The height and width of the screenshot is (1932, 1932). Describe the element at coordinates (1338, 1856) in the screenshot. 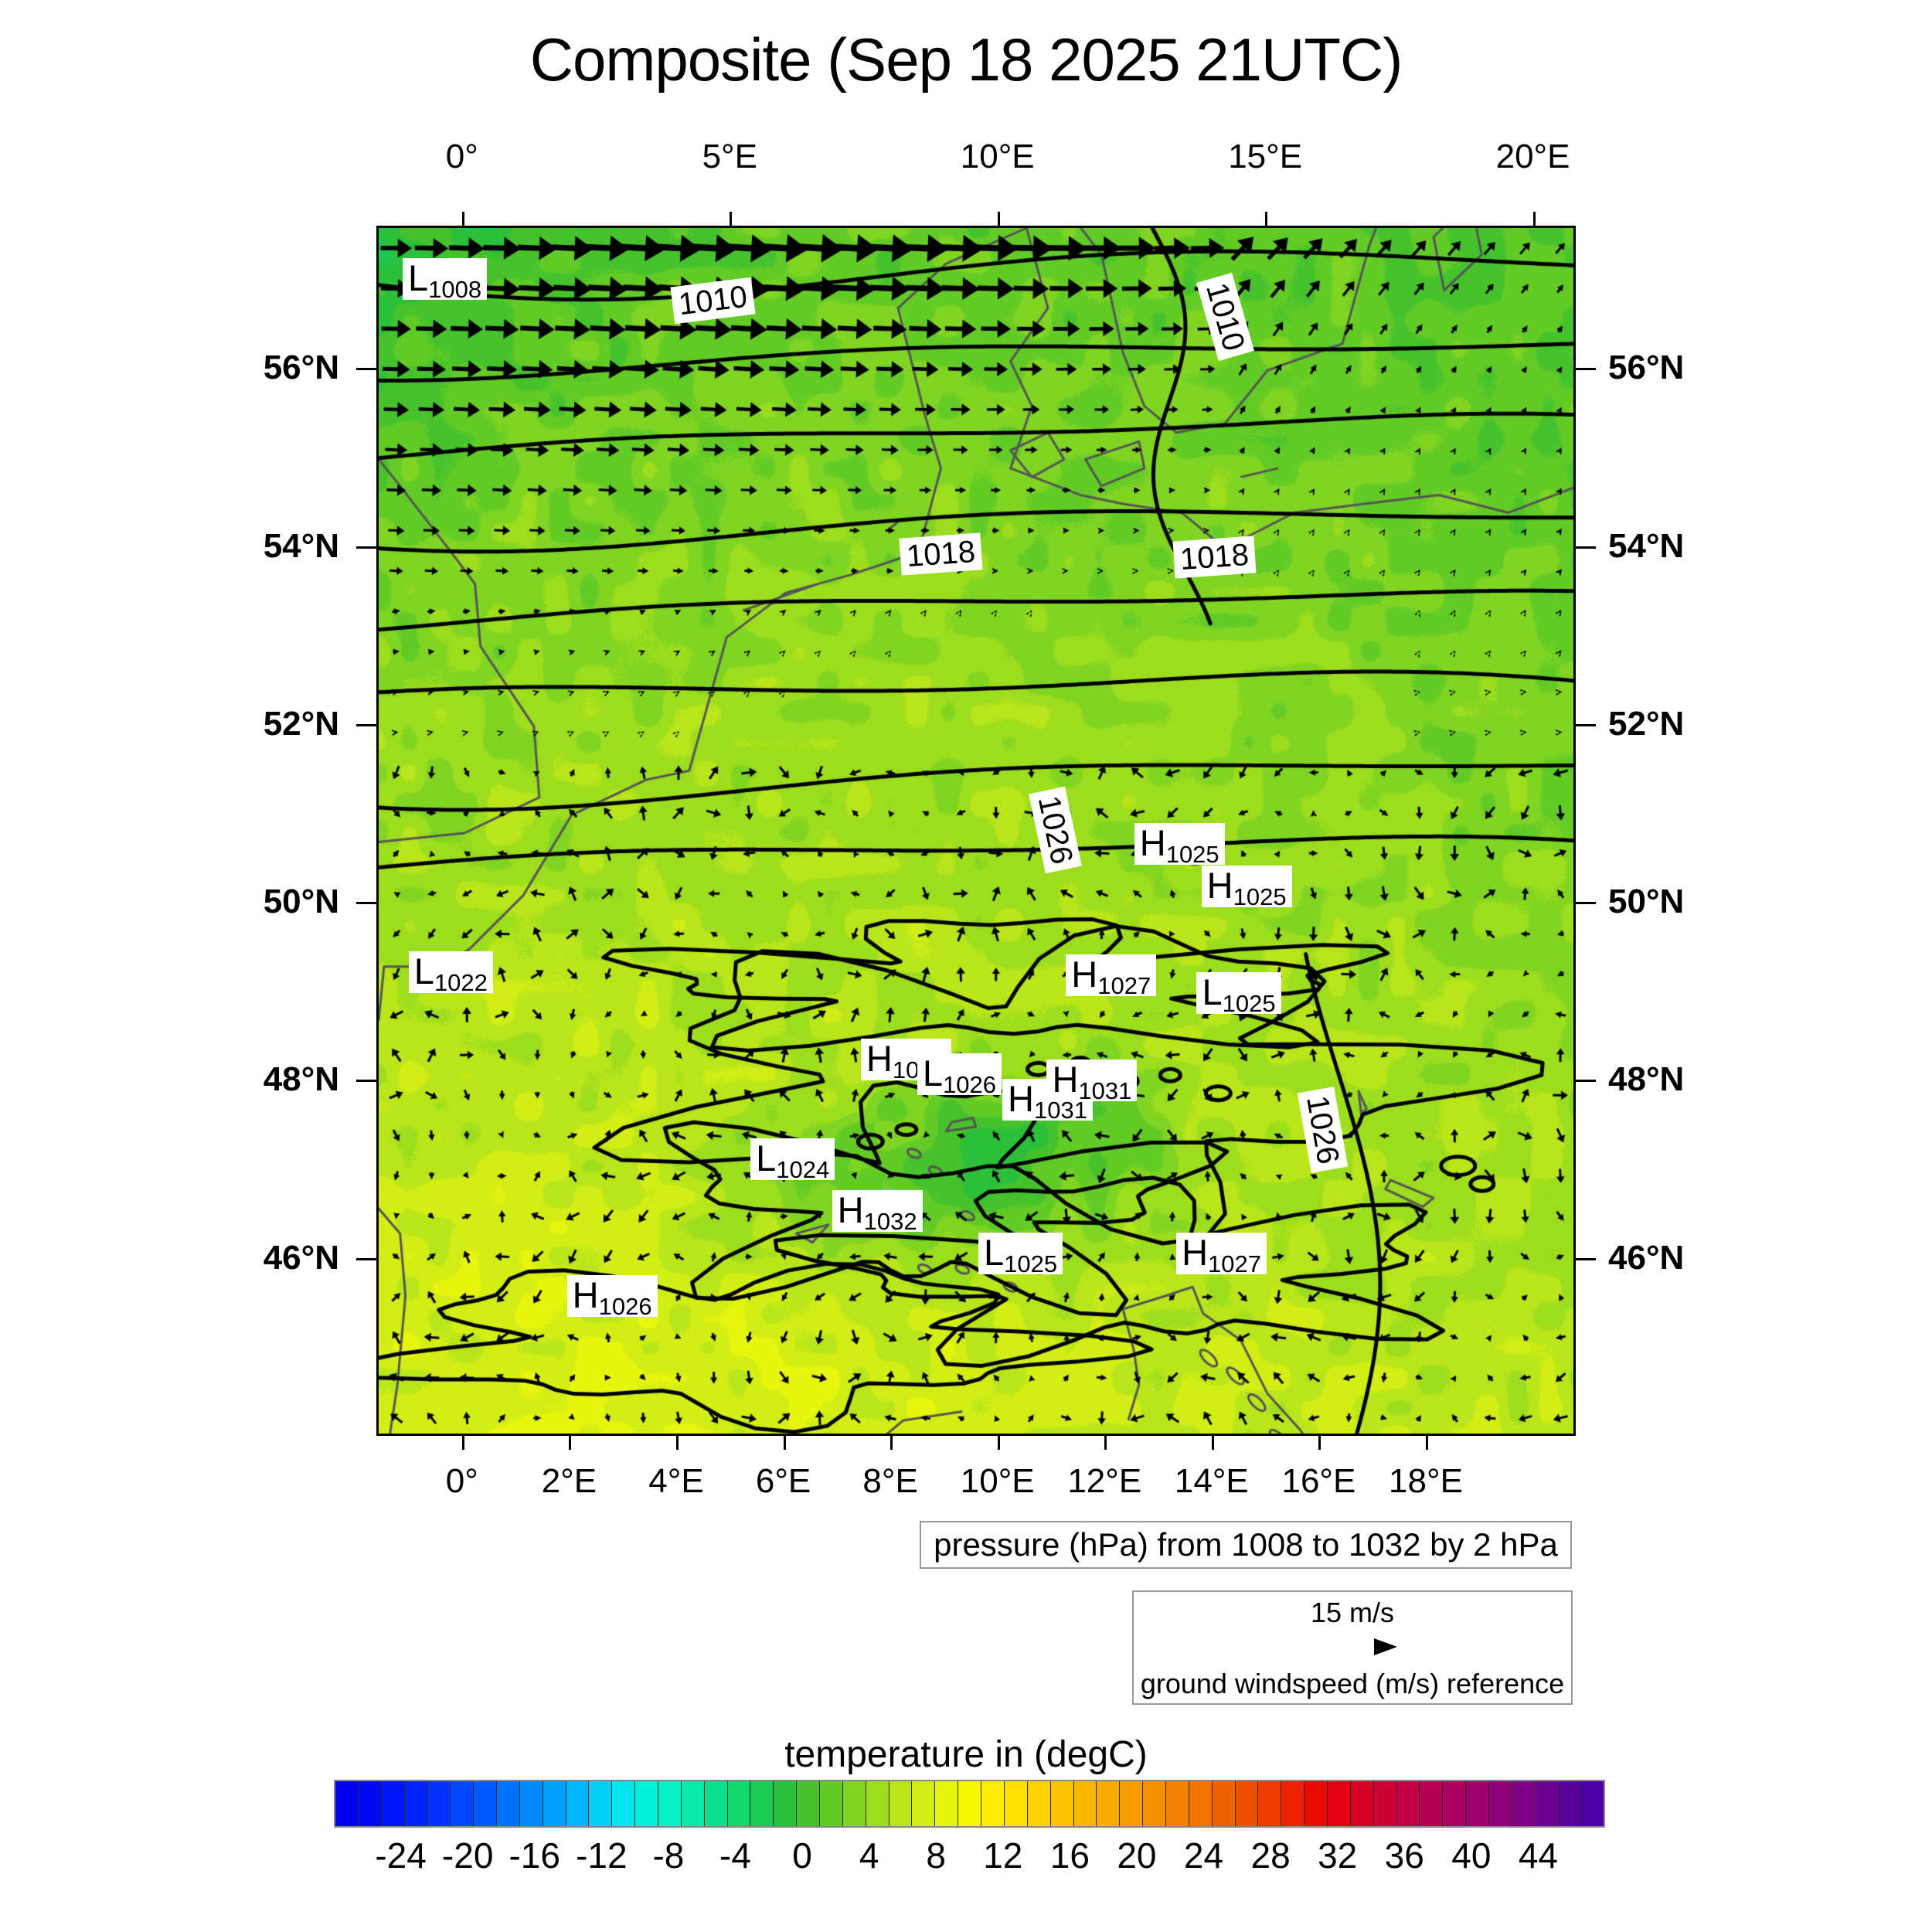

I see `colorbar-tick-label: 32` at that location.